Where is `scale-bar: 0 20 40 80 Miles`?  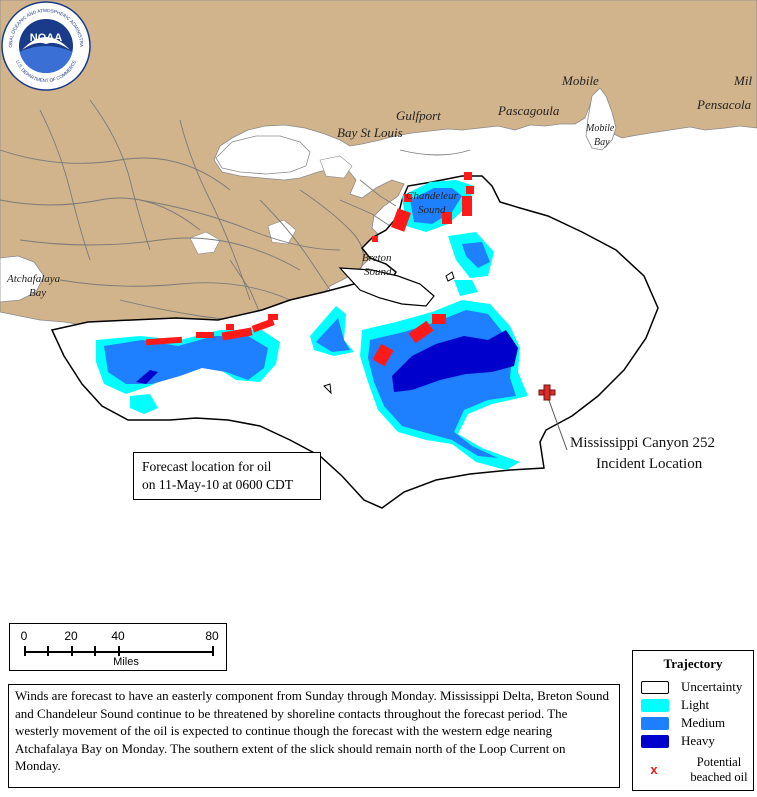
scale-bar: 0 20 40 80 Miles is located at coordinates (118, 647).